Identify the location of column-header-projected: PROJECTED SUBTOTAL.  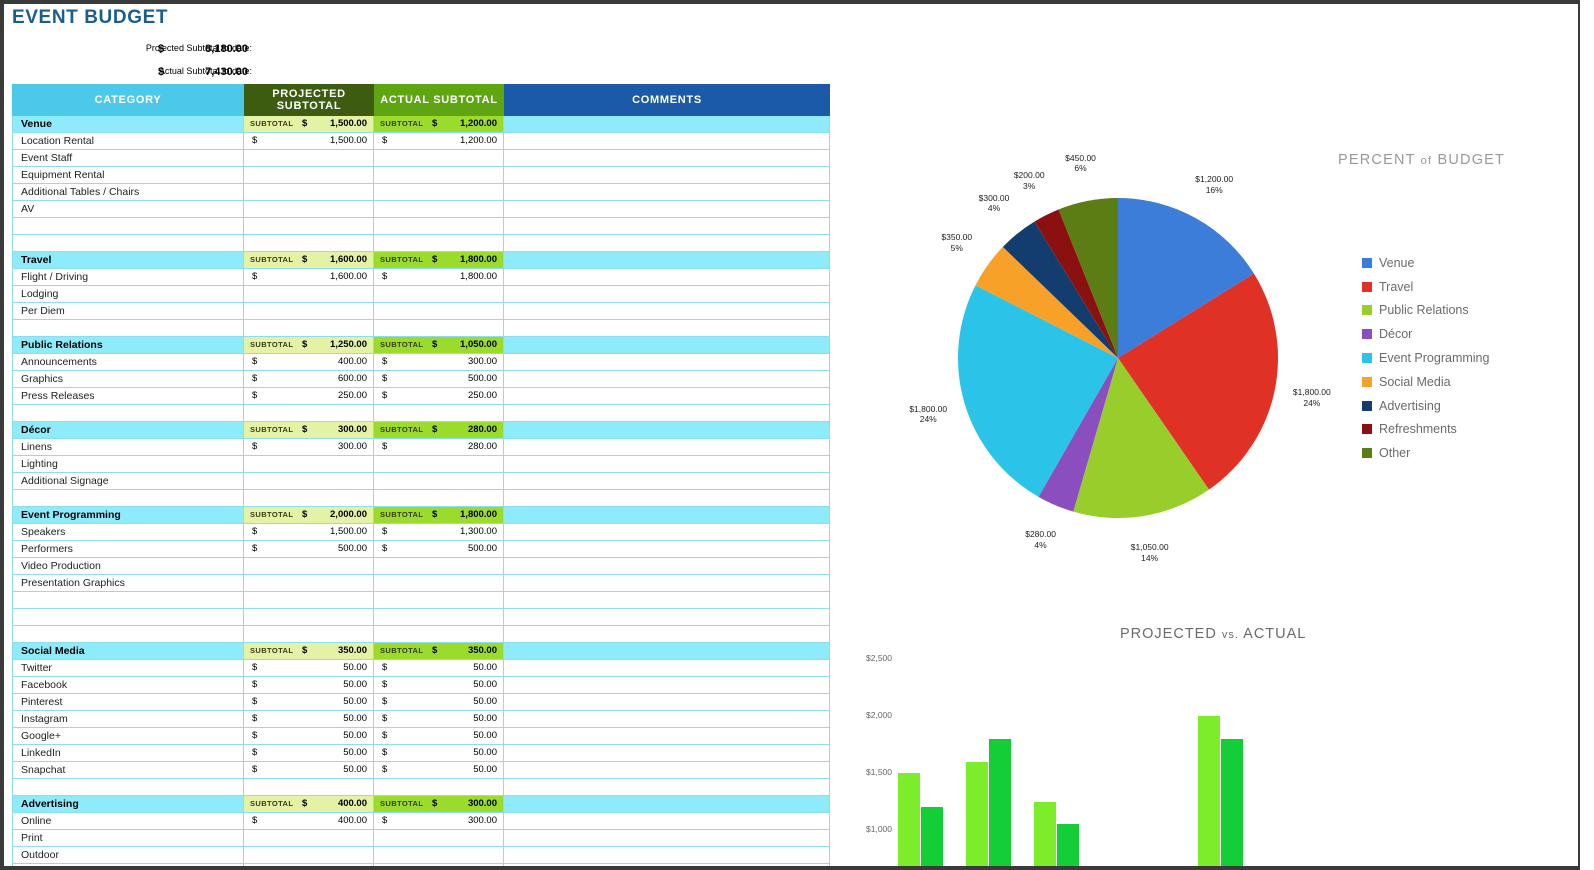
(309, 100).